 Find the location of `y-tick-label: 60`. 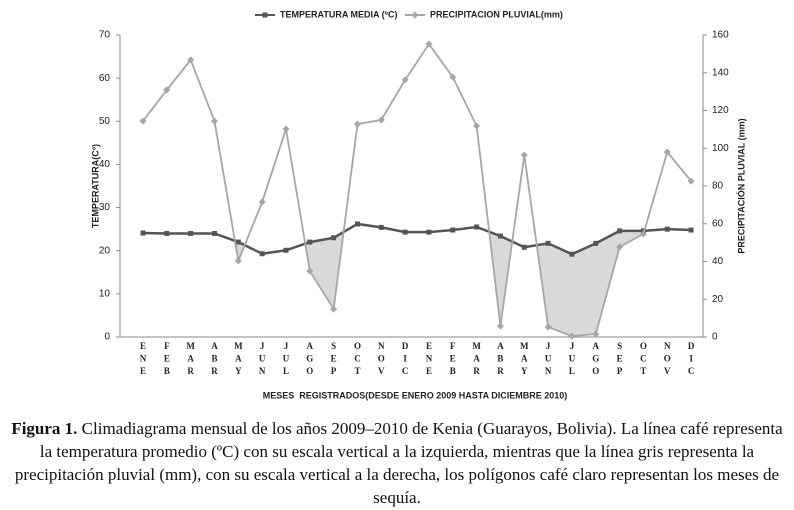

y-tick-label: 60 is located at coordinates (105, 78).